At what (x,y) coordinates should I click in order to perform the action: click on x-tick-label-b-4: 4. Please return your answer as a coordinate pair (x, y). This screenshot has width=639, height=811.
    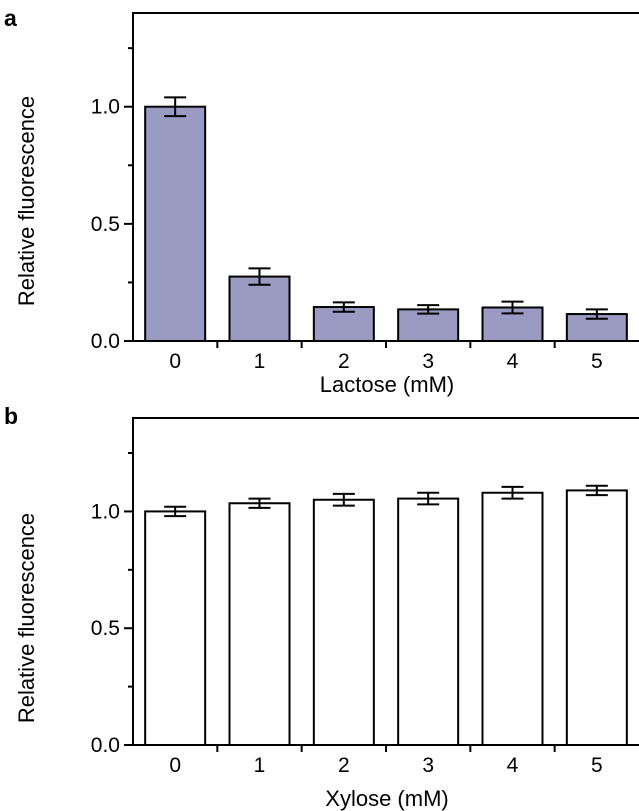
    Looking at the image, I should click on (513, 765).